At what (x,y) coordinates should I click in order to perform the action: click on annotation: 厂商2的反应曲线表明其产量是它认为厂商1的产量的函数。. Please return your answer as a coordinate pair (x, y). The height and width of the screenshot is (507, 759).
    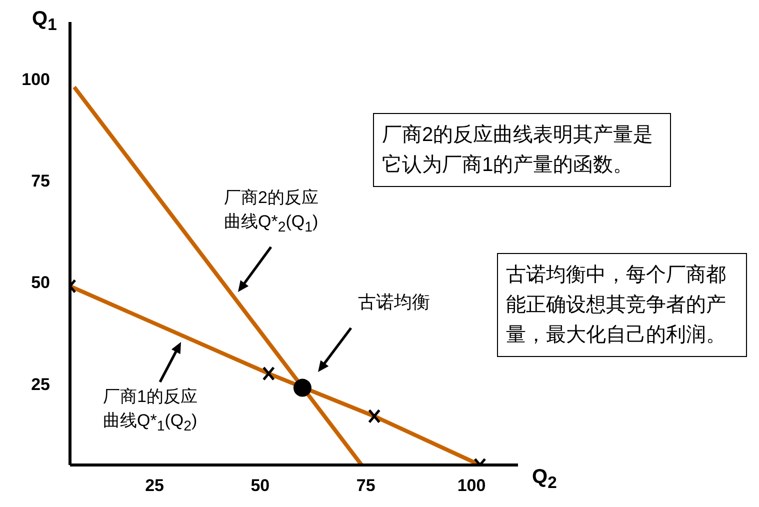
    Looking at the image, I should click on (522, 150).